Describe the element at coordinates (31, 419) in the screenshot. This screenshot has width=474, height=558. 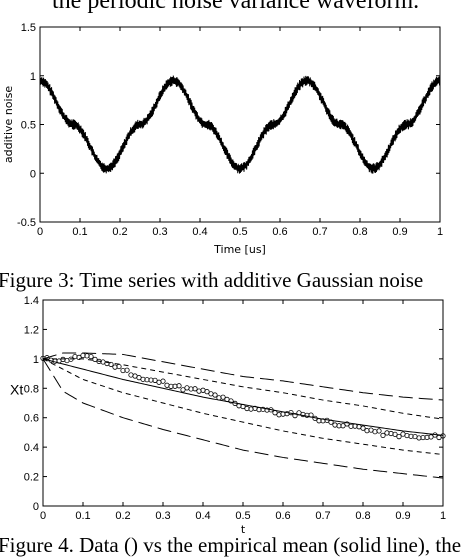
I see `fig4-ytick-label: 0.6` at that location.